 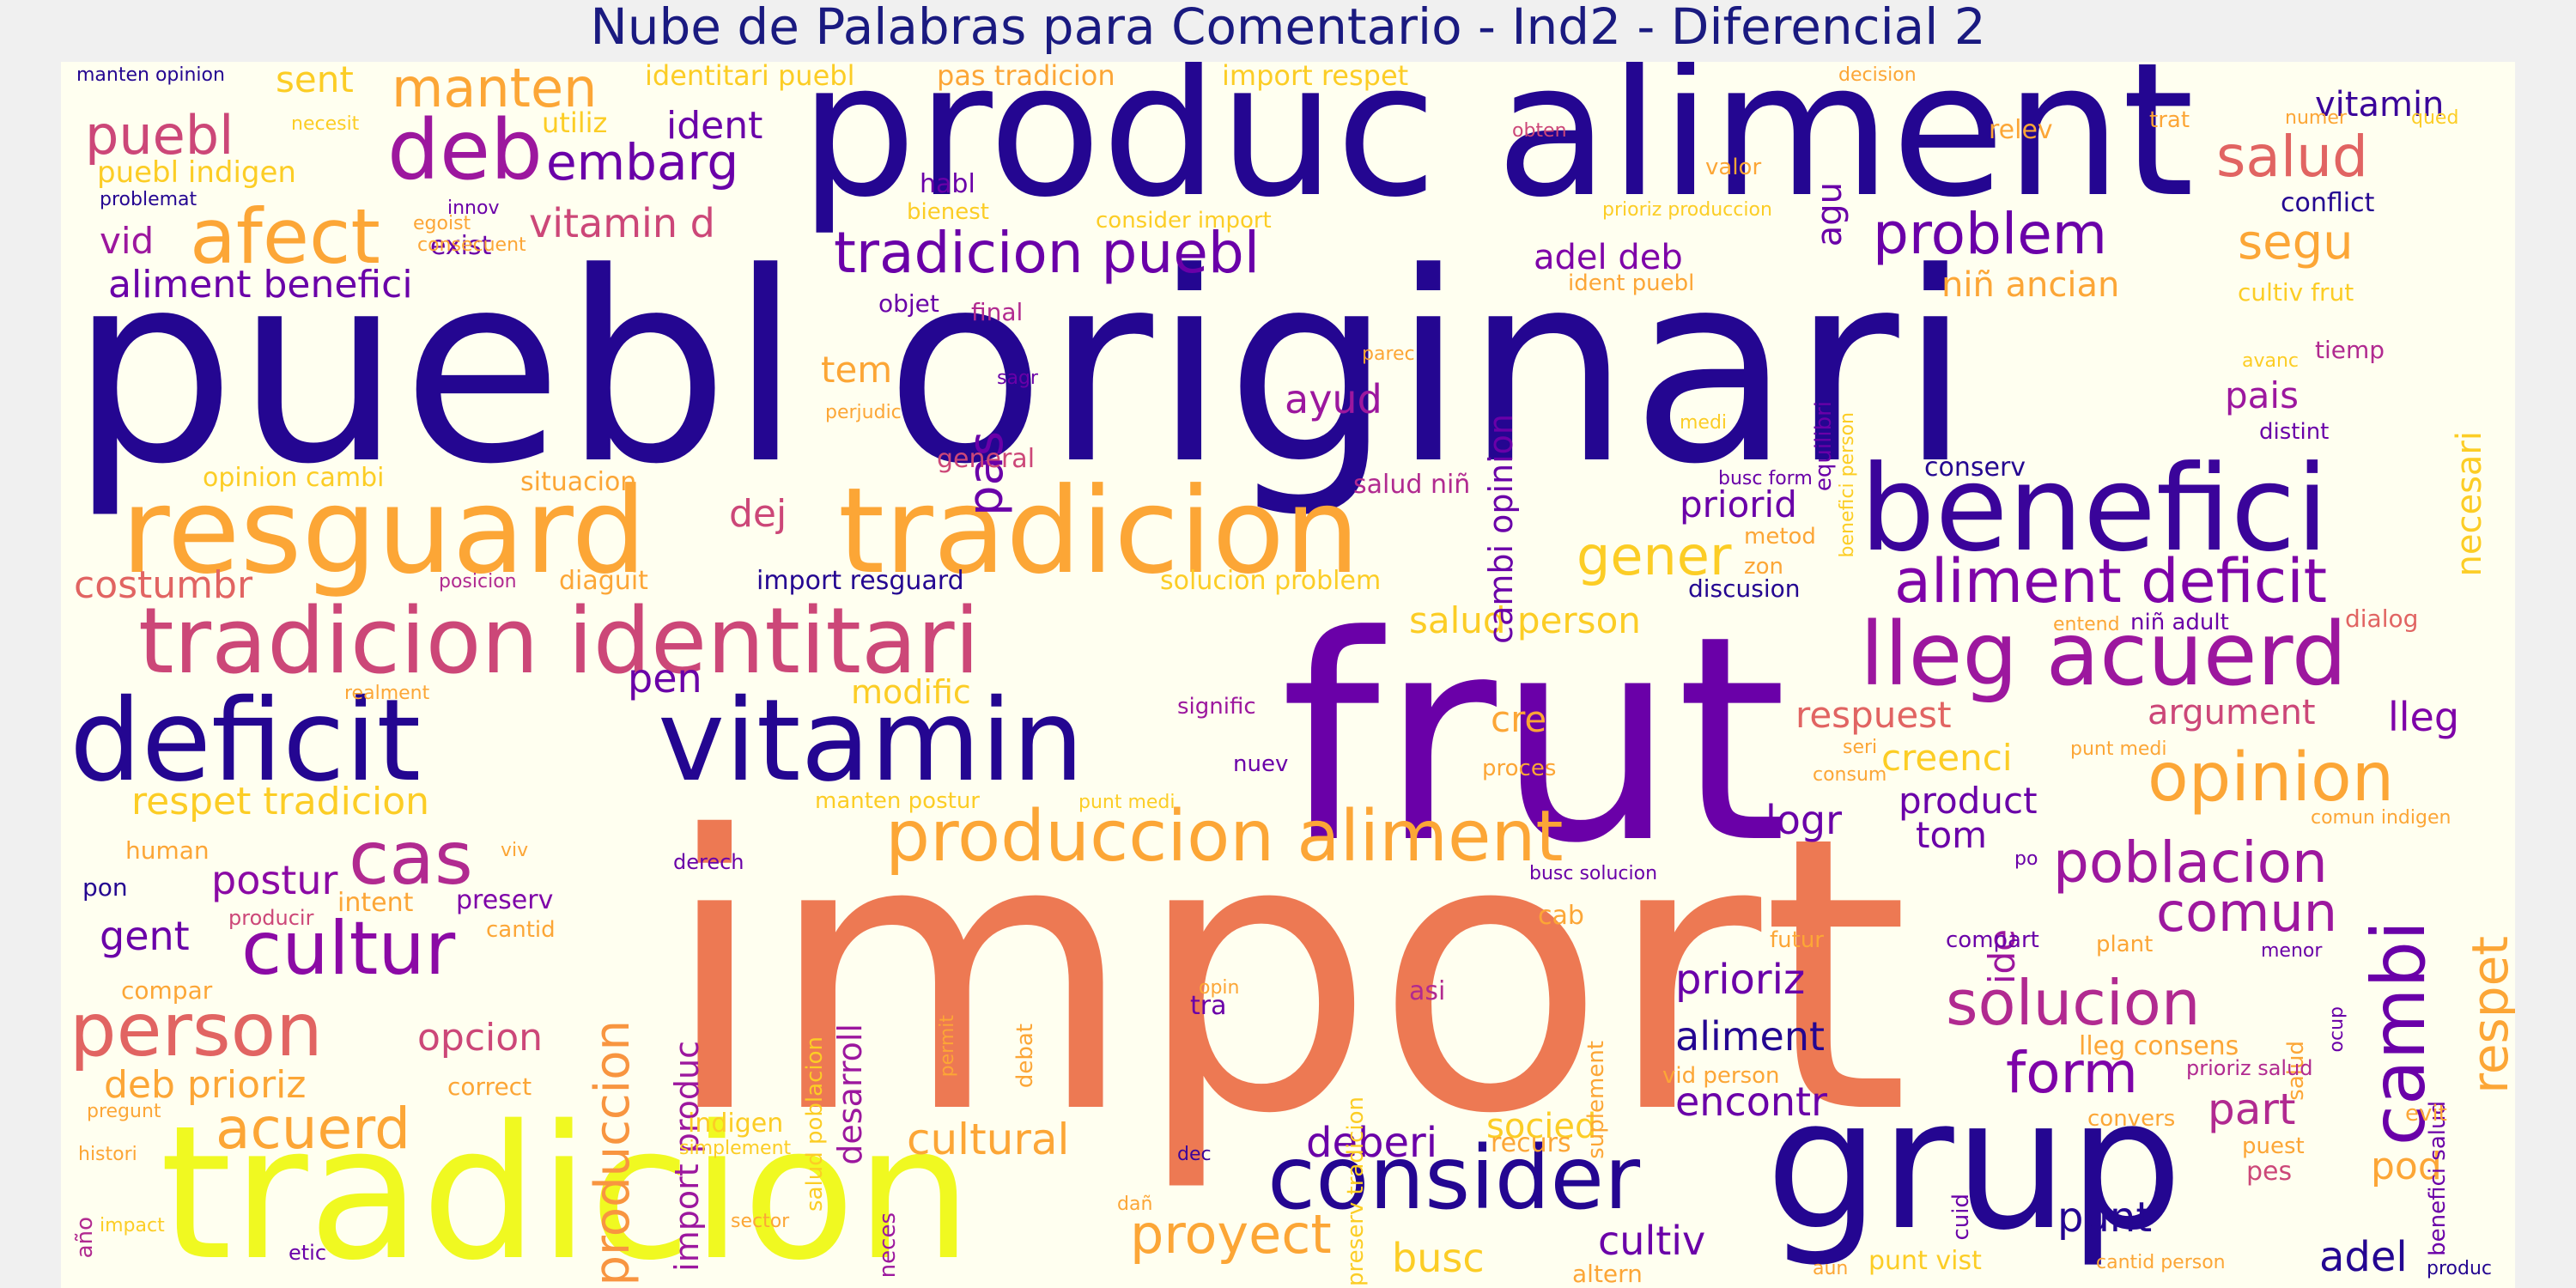 What do you see at coordinates (2296, 242) in the screenshot?
I see `cloud-word: segu` at bounding box center [2296, 242].